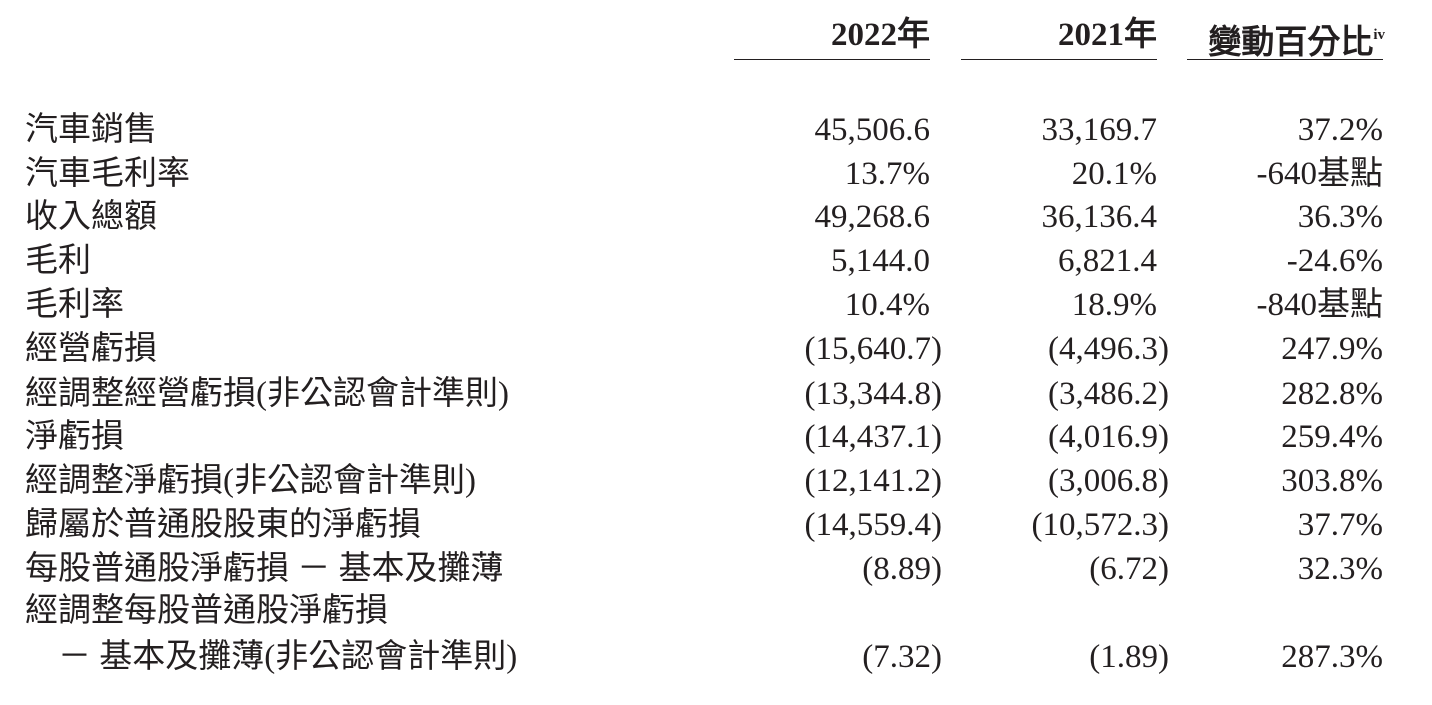  What do you see at coordinates (873, 437) in the screenshot?
I see `value-cell: (14,437.1)` at bounding box center [873, 437].